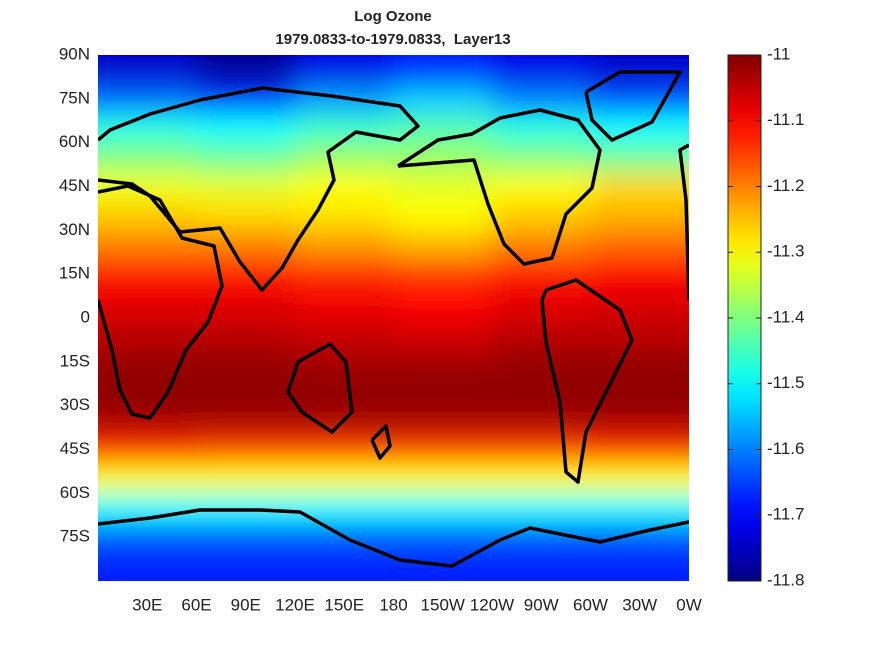 The width and height of the screenshot is (875, 656). What do you see at coordinates (74, 141) in the screenshot?
I see `y-tick-label: 60N` at bounding box center [74, 141].